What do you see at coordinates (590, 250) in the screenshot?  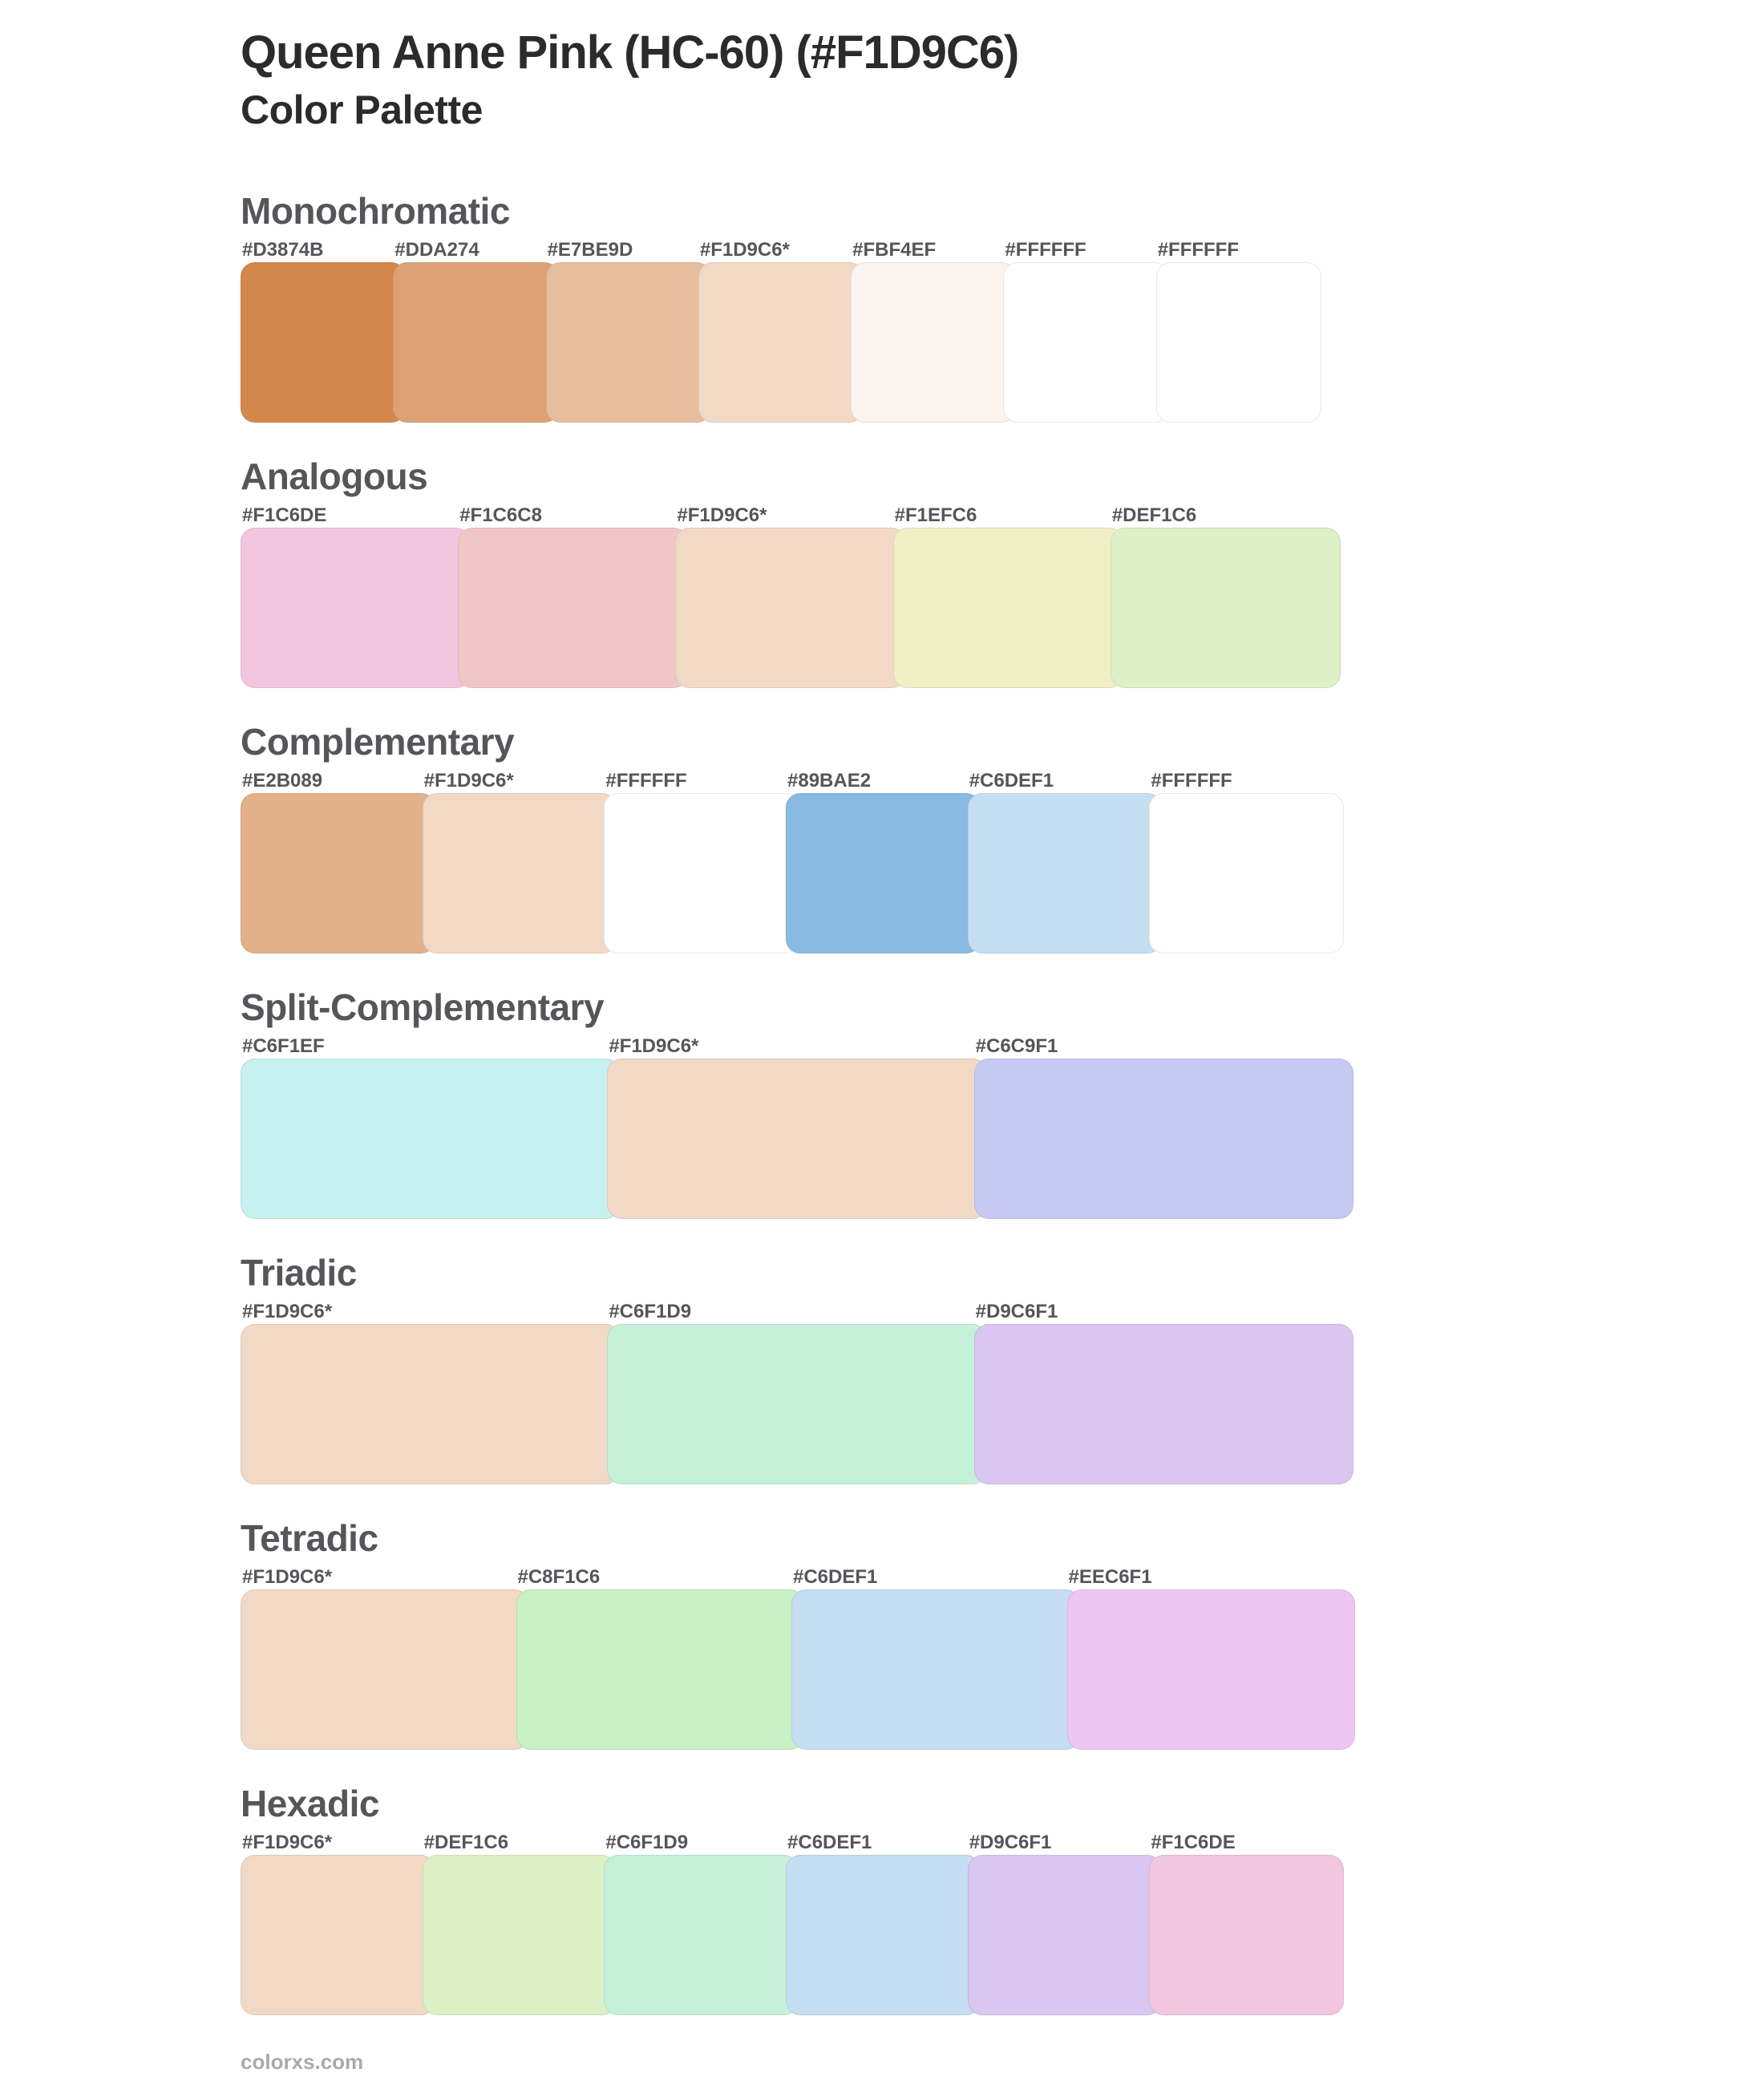 I see `swatch-hex-label: #E7BE9D` at bounding box center [590, 250].